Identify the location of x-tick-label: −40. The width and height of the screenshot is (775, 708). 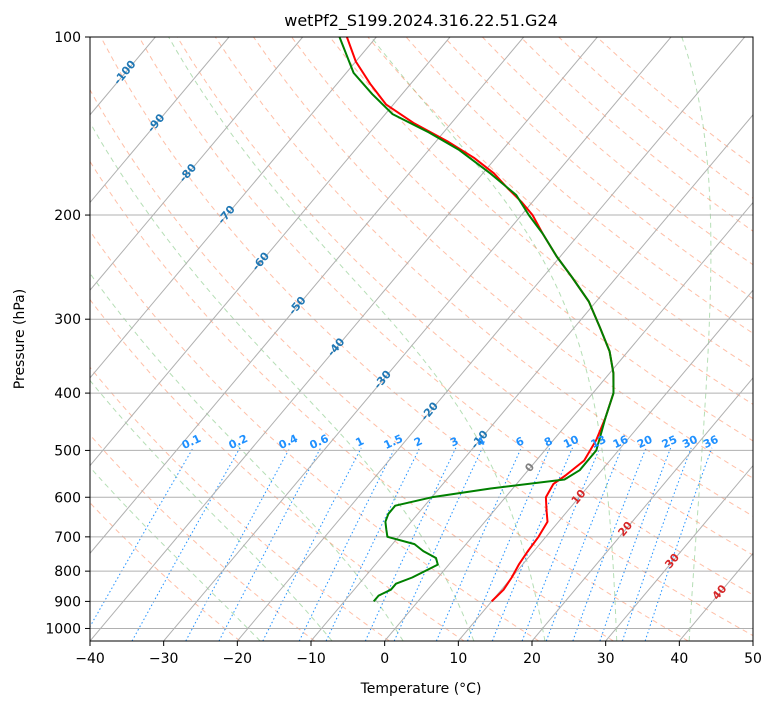
(90, 659).